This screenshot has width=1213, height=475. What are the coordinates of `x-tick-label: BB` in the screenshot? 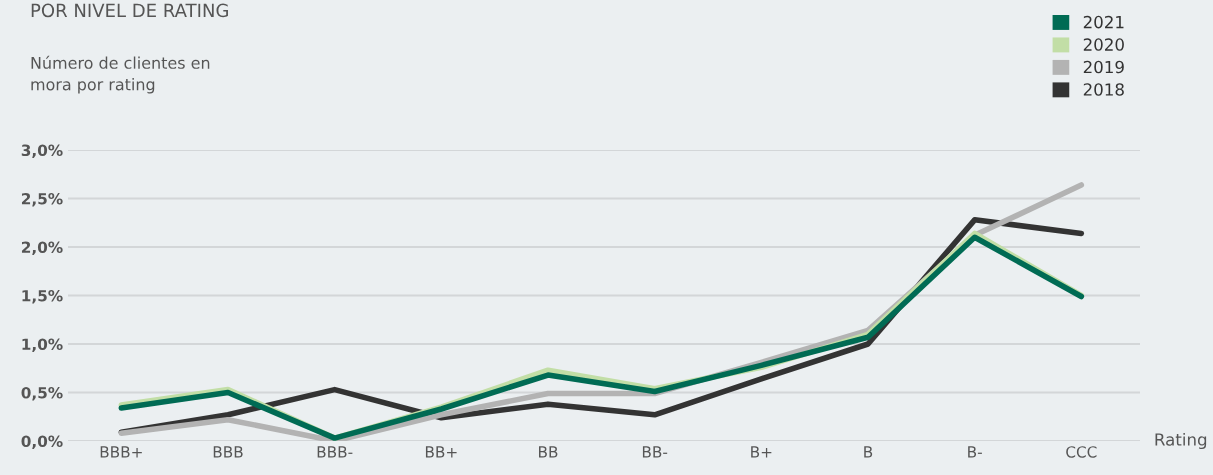 It's located at (548, 452).